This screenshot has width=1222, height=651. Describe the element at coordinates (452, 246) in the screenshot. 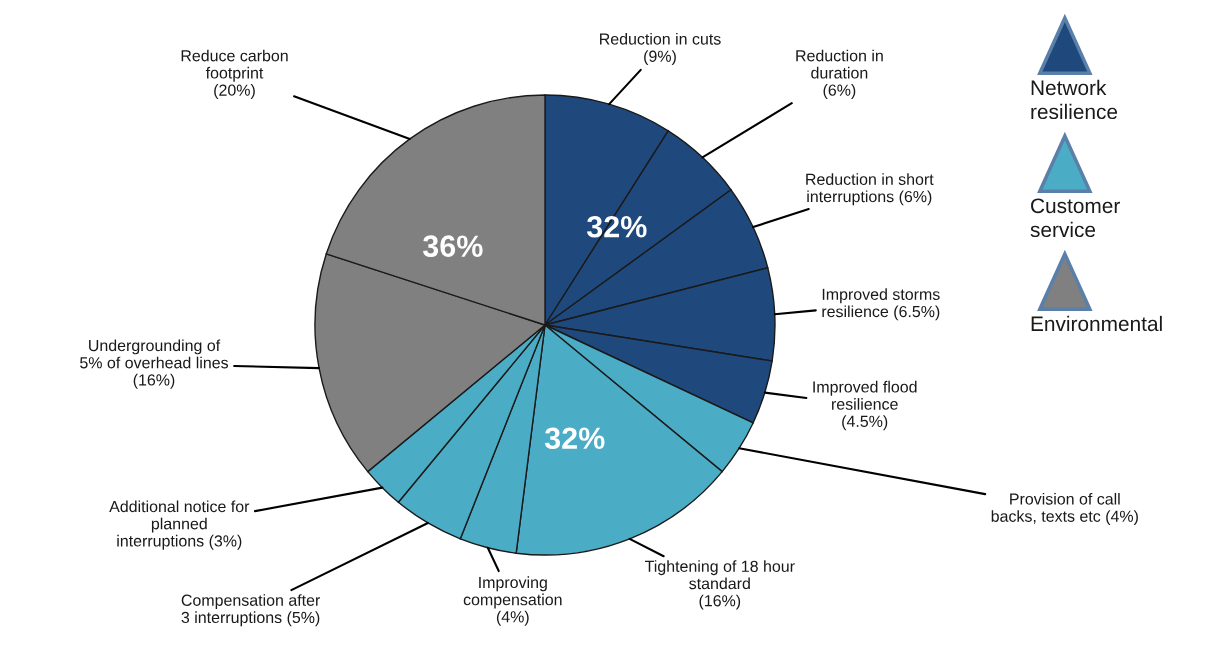

I see `text: 36%` at that location.